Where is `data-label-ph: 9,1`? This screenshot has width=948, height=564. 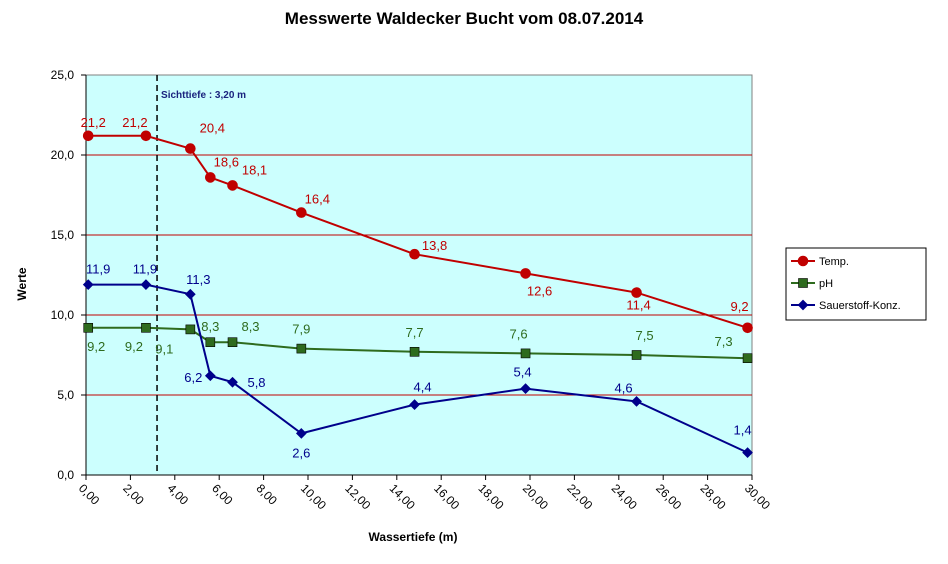
data-label-ph: 9,1 is located at coordinates (164, 348).